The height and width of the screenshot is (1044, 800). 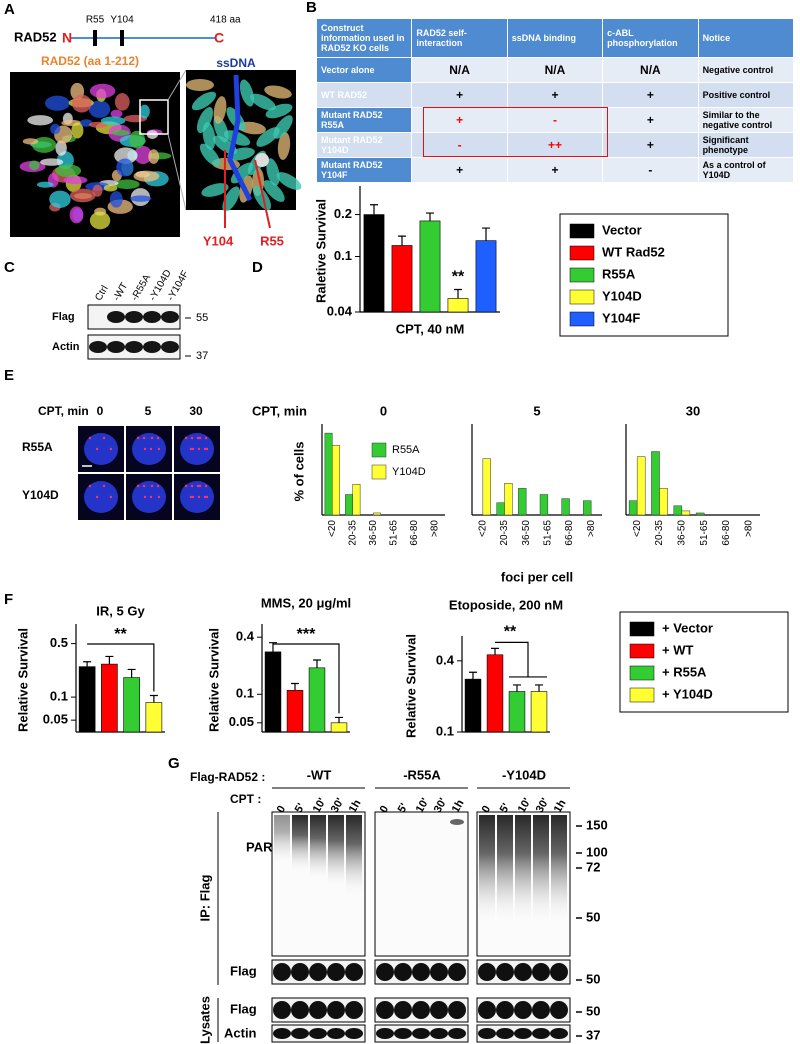 What do you see at coordinates (364, 145) in the screenshot?
I see `table-cell: Mutant RAD52 Y104D` at bounding box center [364, 145].